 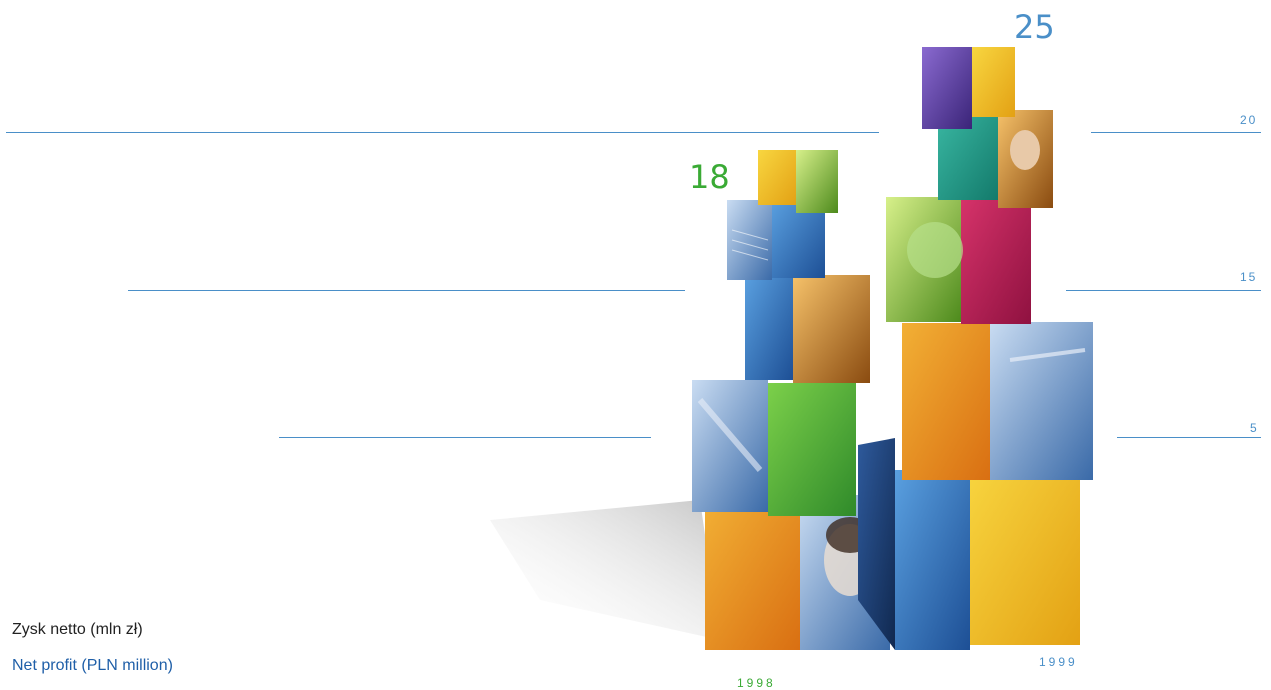 I want to click on gridline-5-left, so click(x=465, y=437).